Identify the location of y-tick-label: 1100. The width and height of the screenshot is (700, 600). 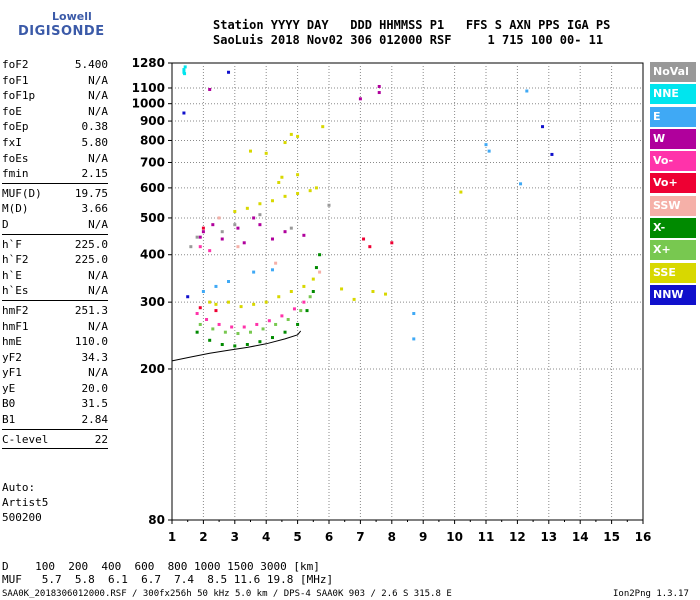
(148, 88).